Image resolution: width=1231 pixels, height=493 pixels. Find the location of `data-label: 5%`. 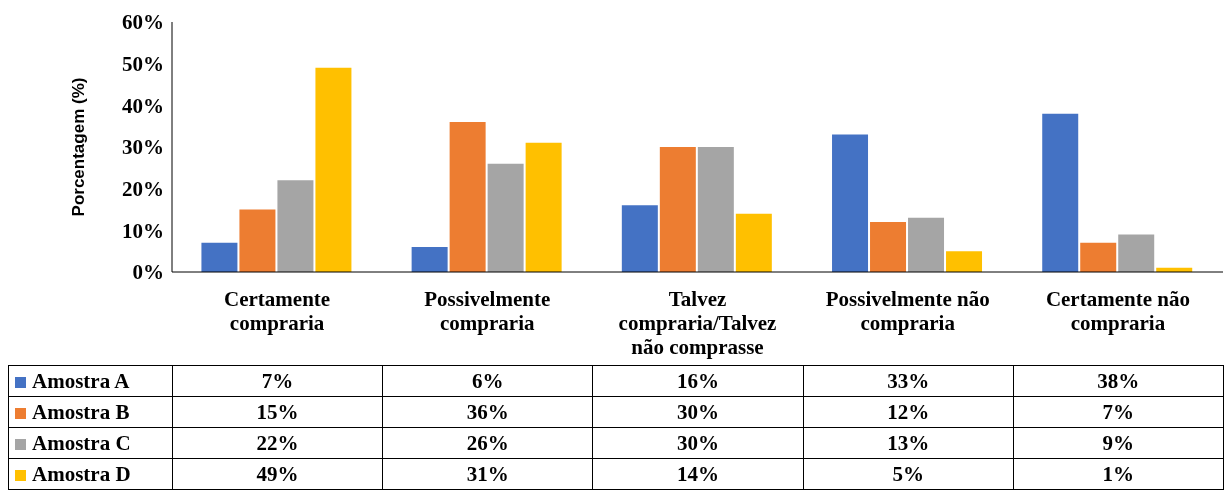

data-label: 5% is located at coordinates (908, 474).